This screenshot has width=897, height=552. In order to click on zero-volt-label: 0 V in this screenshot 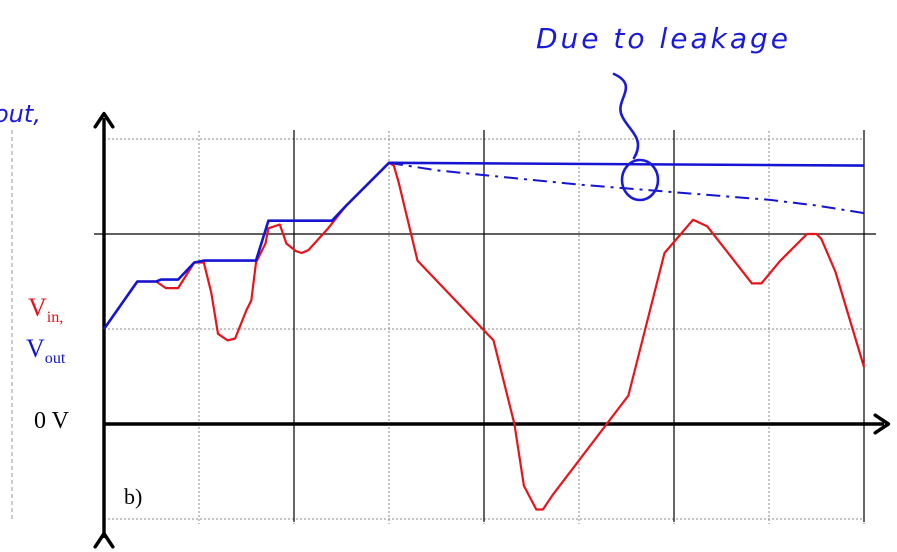, I will do `click(51, 421)`.